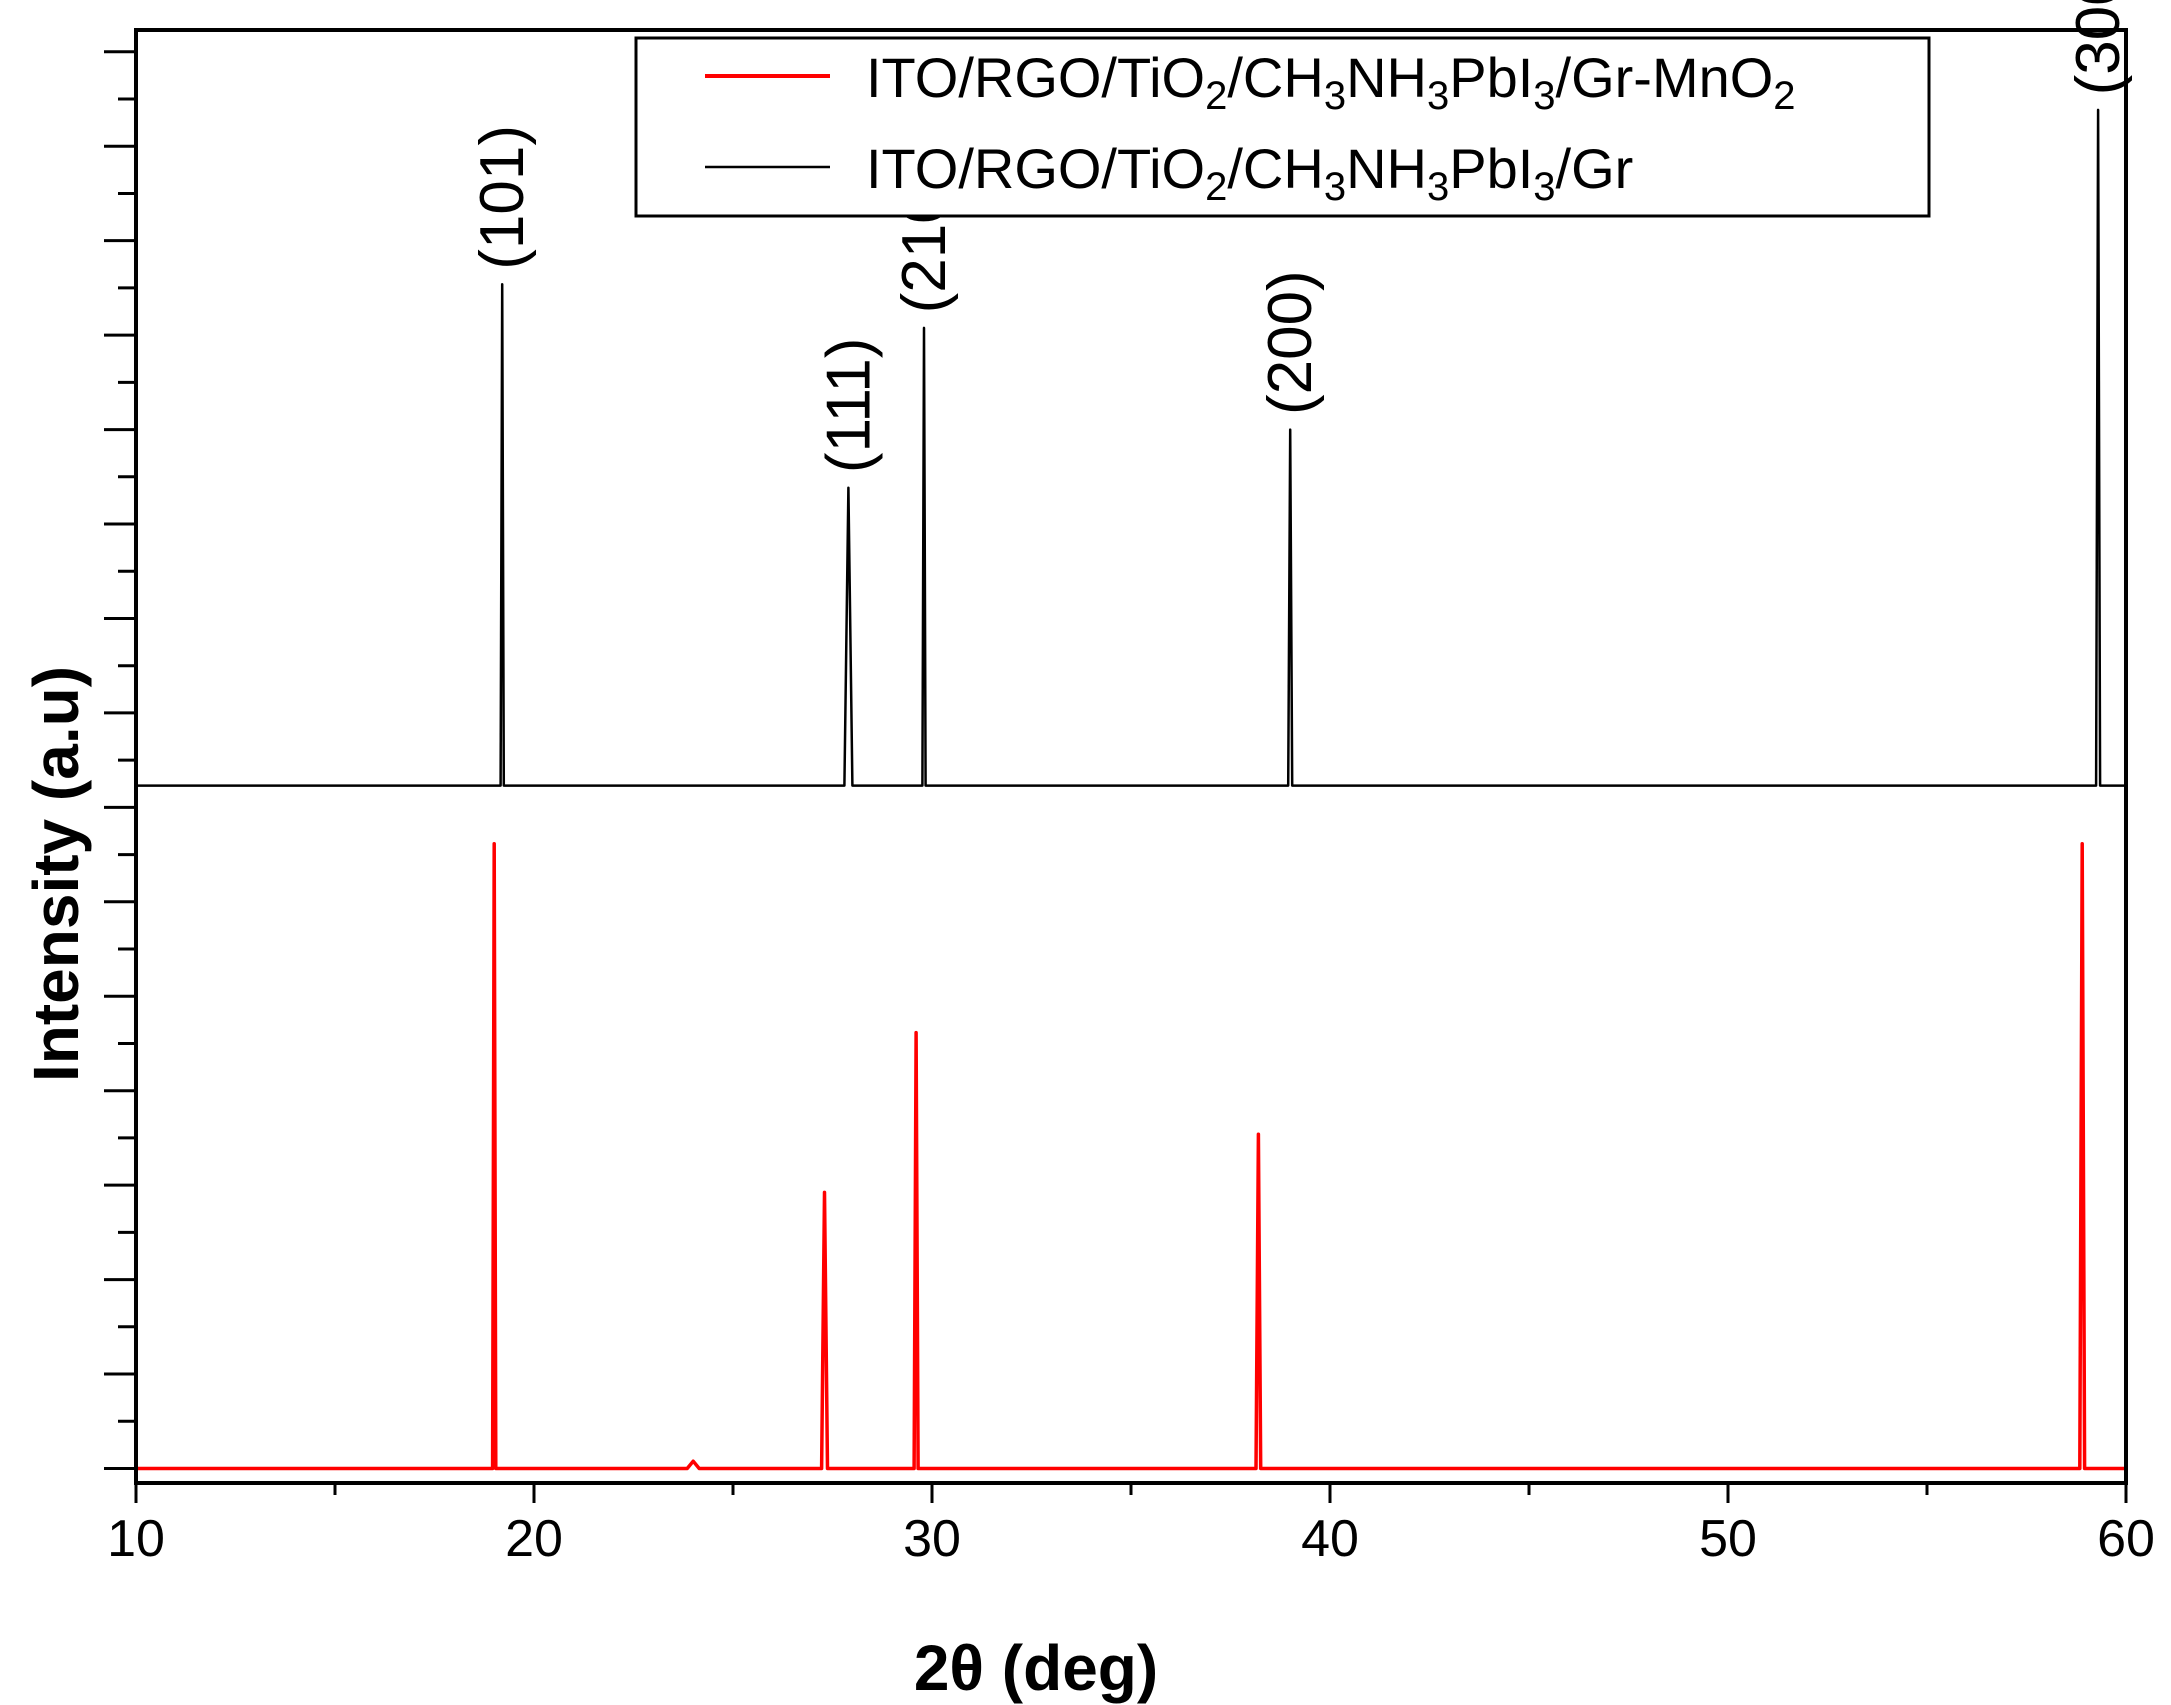  I want to click on y-axis-title: Intensity (a.u), so click(56, 874).